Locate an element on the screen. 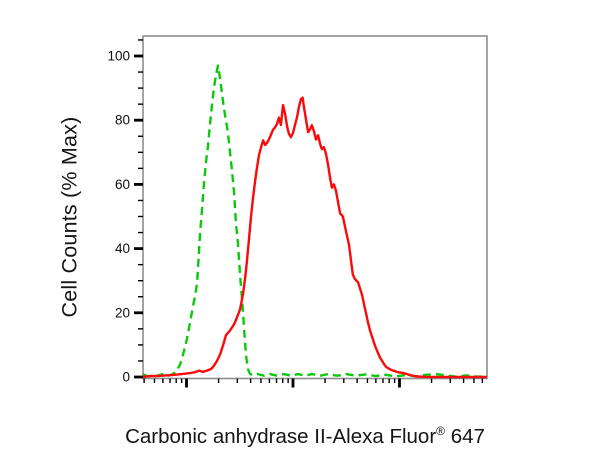 The height and width of the screenshot is (465, 607). x-axis-title: Carbonic anhydrase II-Alexa Fluor® 647 is located at coordinates (305, 437).